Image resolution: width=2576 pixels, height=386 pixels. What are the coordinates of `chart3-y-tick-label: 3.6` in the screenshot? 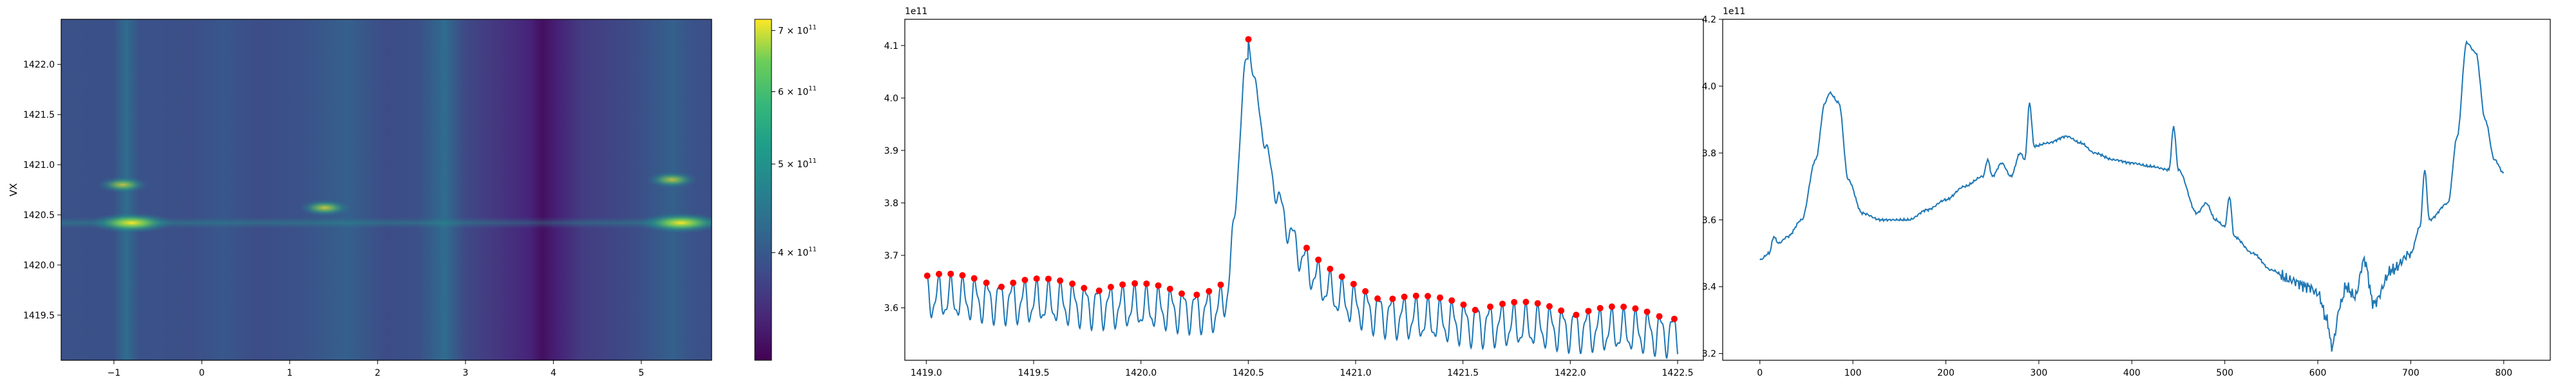 It's located at (1709, 221).